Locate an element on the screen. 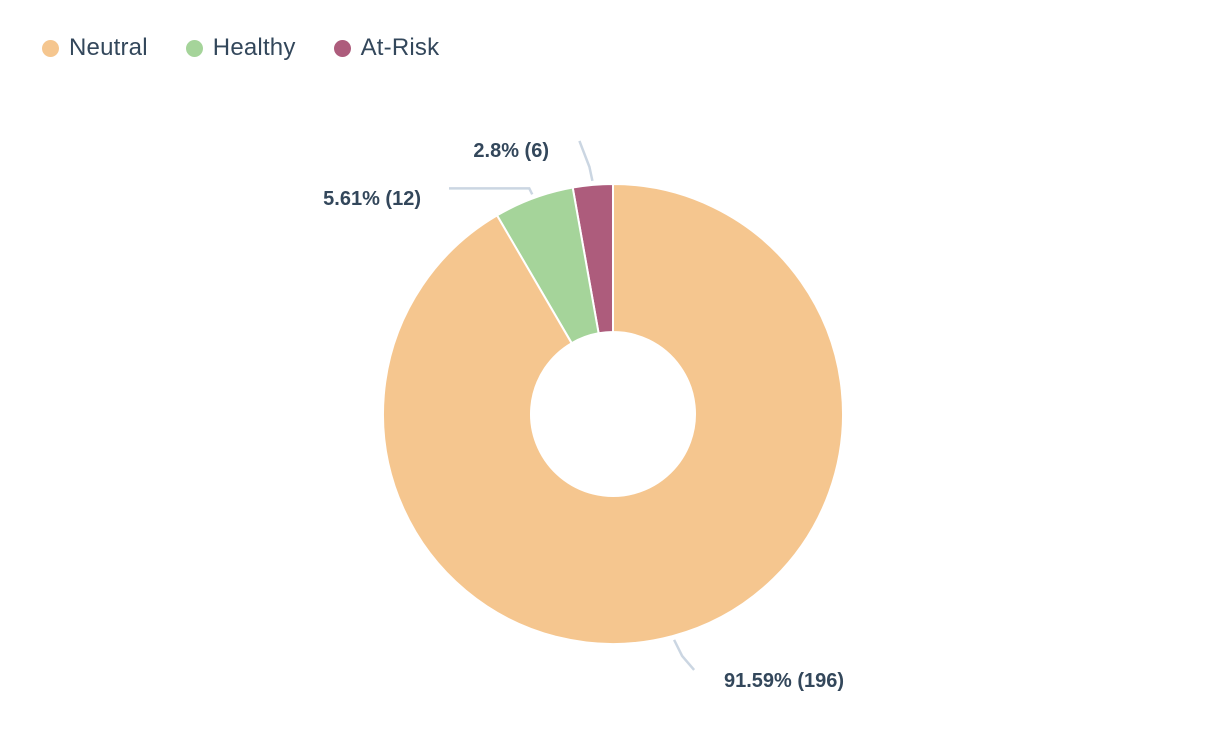 The height and width of the screenshot is (736, 1222). legend-item-at-risk: At-Risk is located at coordinates (386, 48).